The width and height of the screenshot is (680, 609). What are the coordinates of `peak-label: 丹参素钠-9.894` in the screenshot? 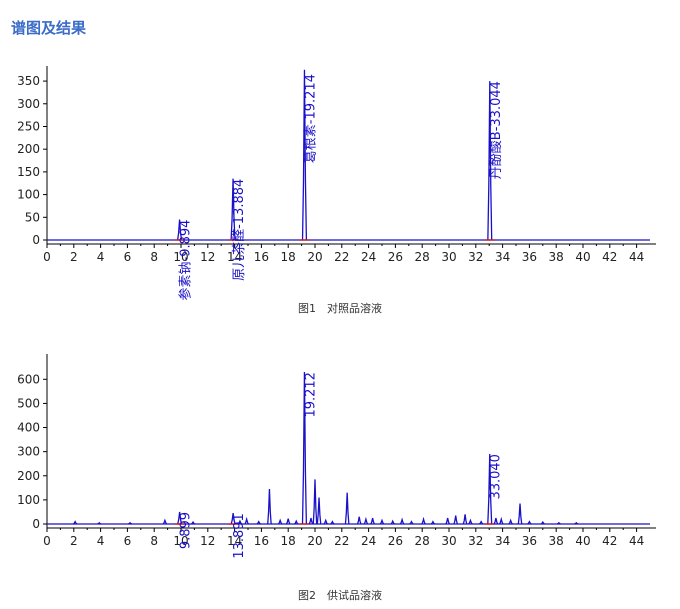 It's located at (186, 260).